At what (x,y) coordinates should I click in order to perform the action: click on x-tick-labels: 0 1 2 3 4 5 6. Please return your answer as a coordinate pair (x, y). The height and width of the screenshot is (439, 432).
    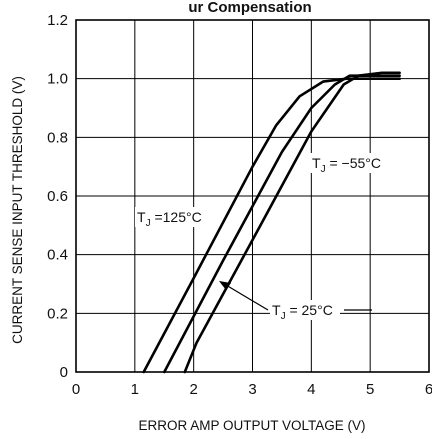
    Looking at the image, I should click on (252, 389).